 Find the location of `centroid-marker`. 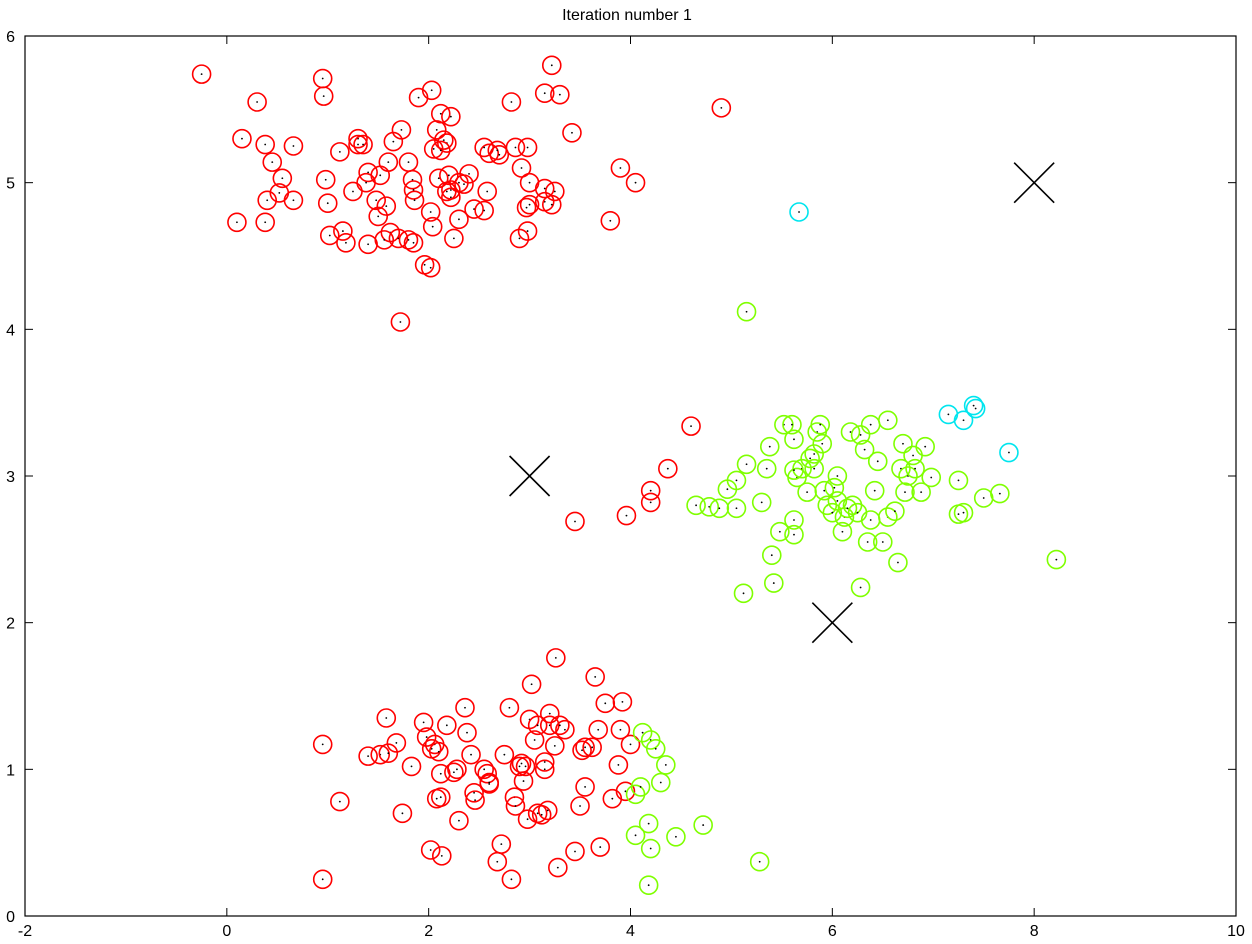

centroid-marker is located at coordinates (832, 623).